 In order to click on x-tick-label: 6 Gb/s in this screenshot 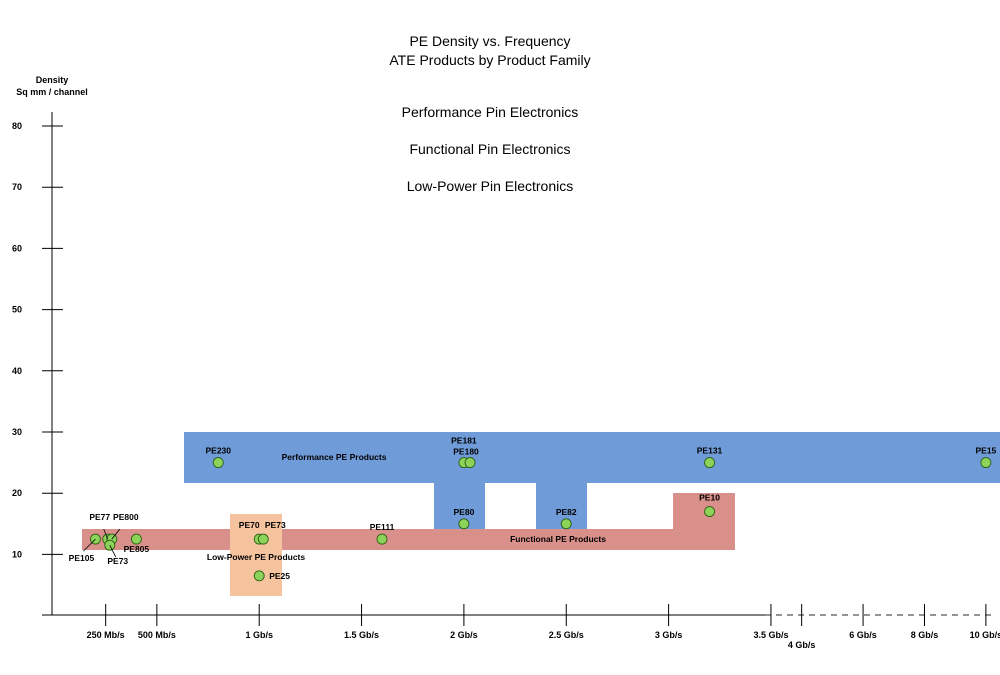, I will do `click(863, 635)`.